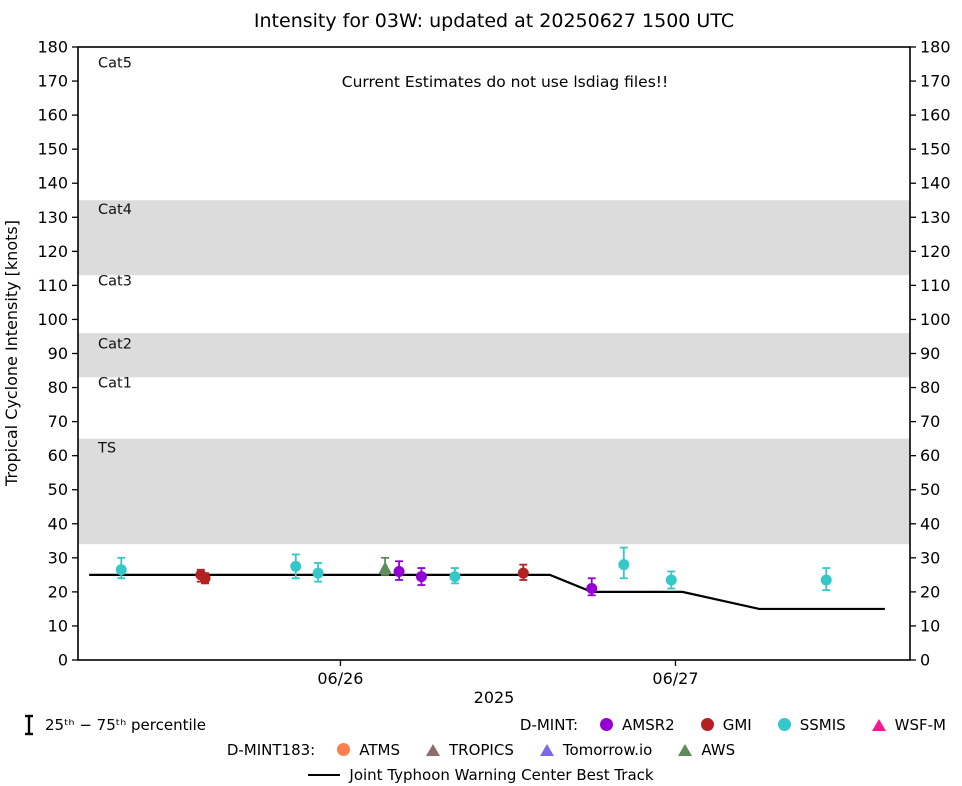  I want to click on ytick-left: 90, so click(58, 353).